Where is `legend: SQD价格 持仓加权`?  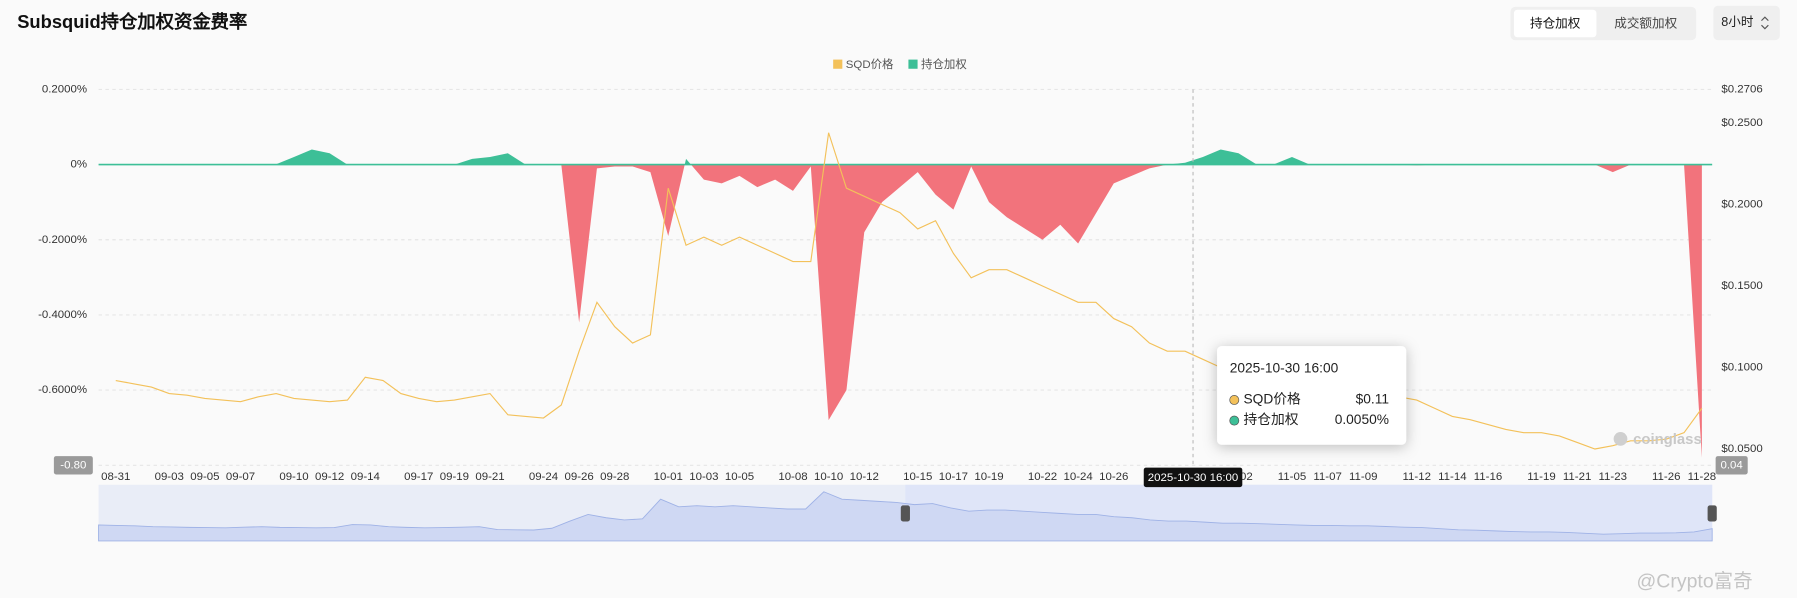 legend: SQD价格 持仓加权 is located at coordinates (900, 64).